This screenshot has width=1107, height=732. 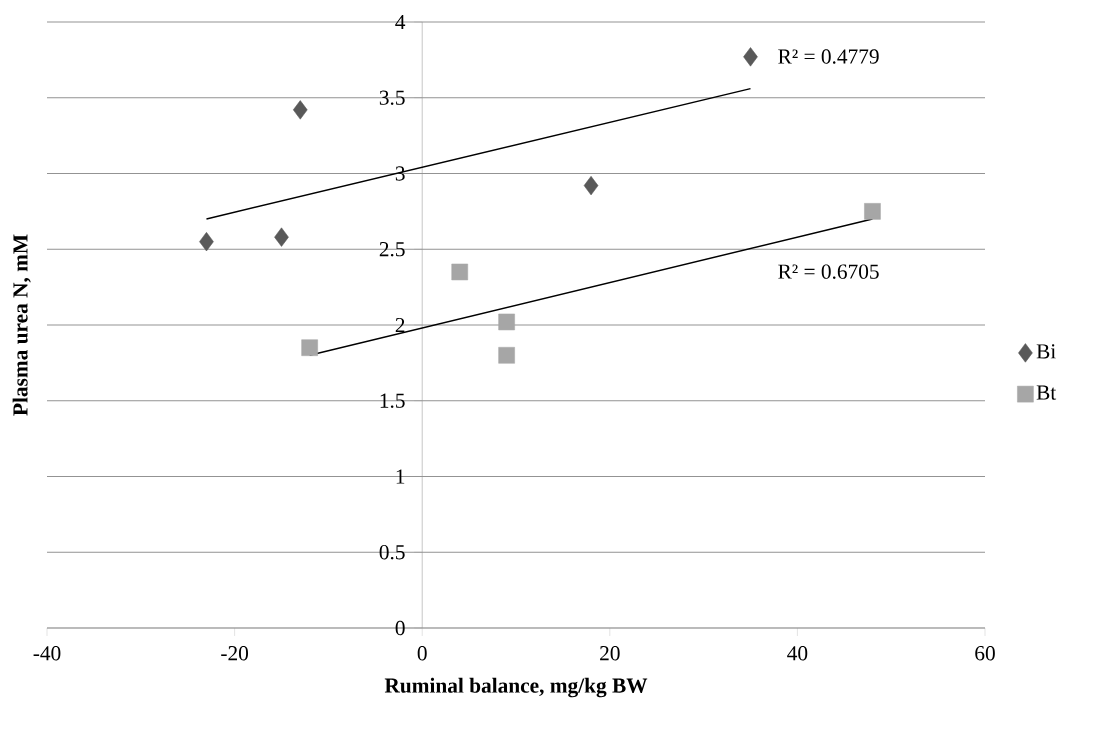 I want to click on legend-label: Bi, so click(x=1046, y=351).